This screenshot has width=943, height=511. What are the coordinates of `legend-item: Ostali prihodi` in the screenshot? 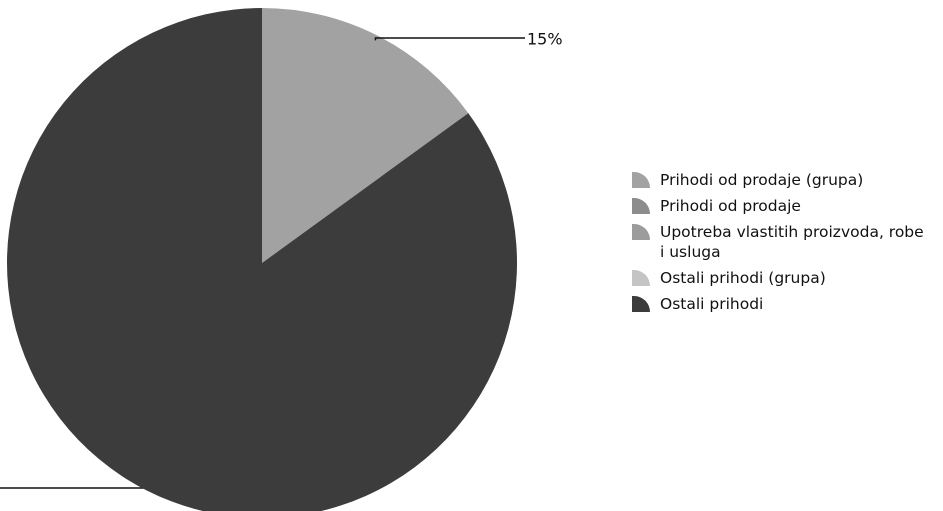 It's located at (782, 304).